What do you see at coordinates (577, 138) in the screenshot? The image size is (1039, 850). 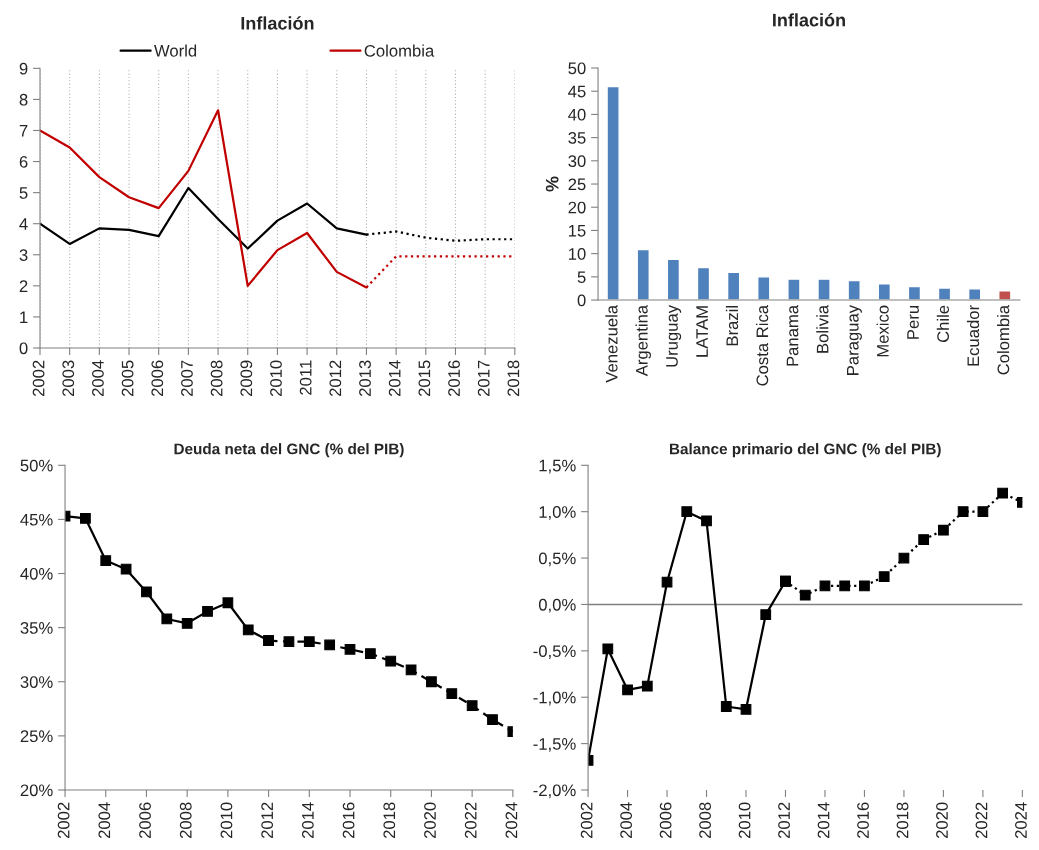 I see `y-tick-label: 35` at bounding box center [577, 138].